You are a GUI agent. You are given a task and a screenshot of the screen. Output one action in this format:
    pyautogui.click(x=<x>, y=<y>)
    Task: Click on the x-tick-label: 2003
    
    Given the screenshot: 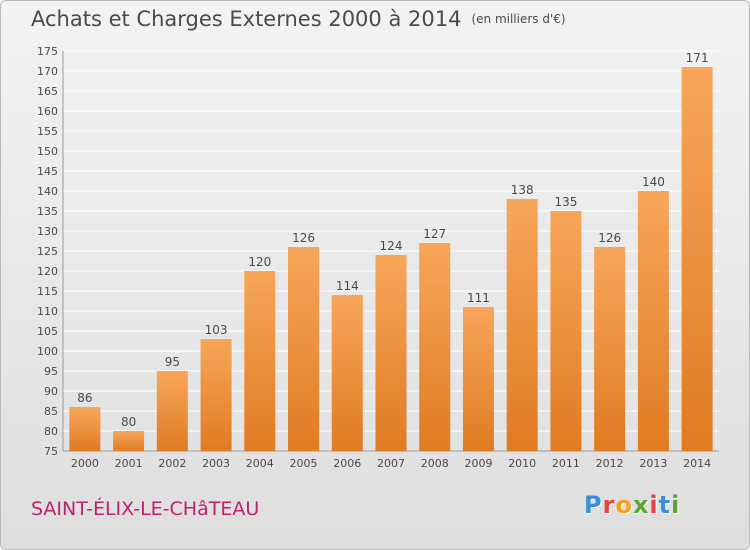 What is the action you would take?
    pyautogui.click(x=216, y=463)
    